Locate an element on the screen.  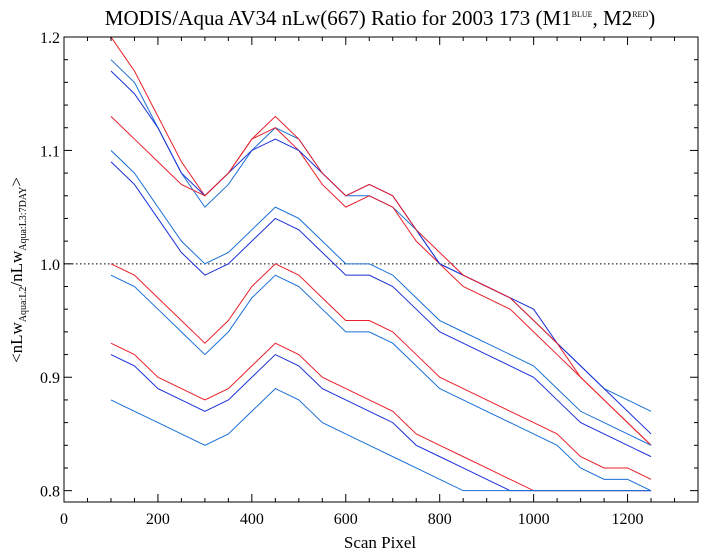
y-axis-label: <nLwAqua:L2/nLwAqua:L3:7DAY> is located at coordinates (18, 270).